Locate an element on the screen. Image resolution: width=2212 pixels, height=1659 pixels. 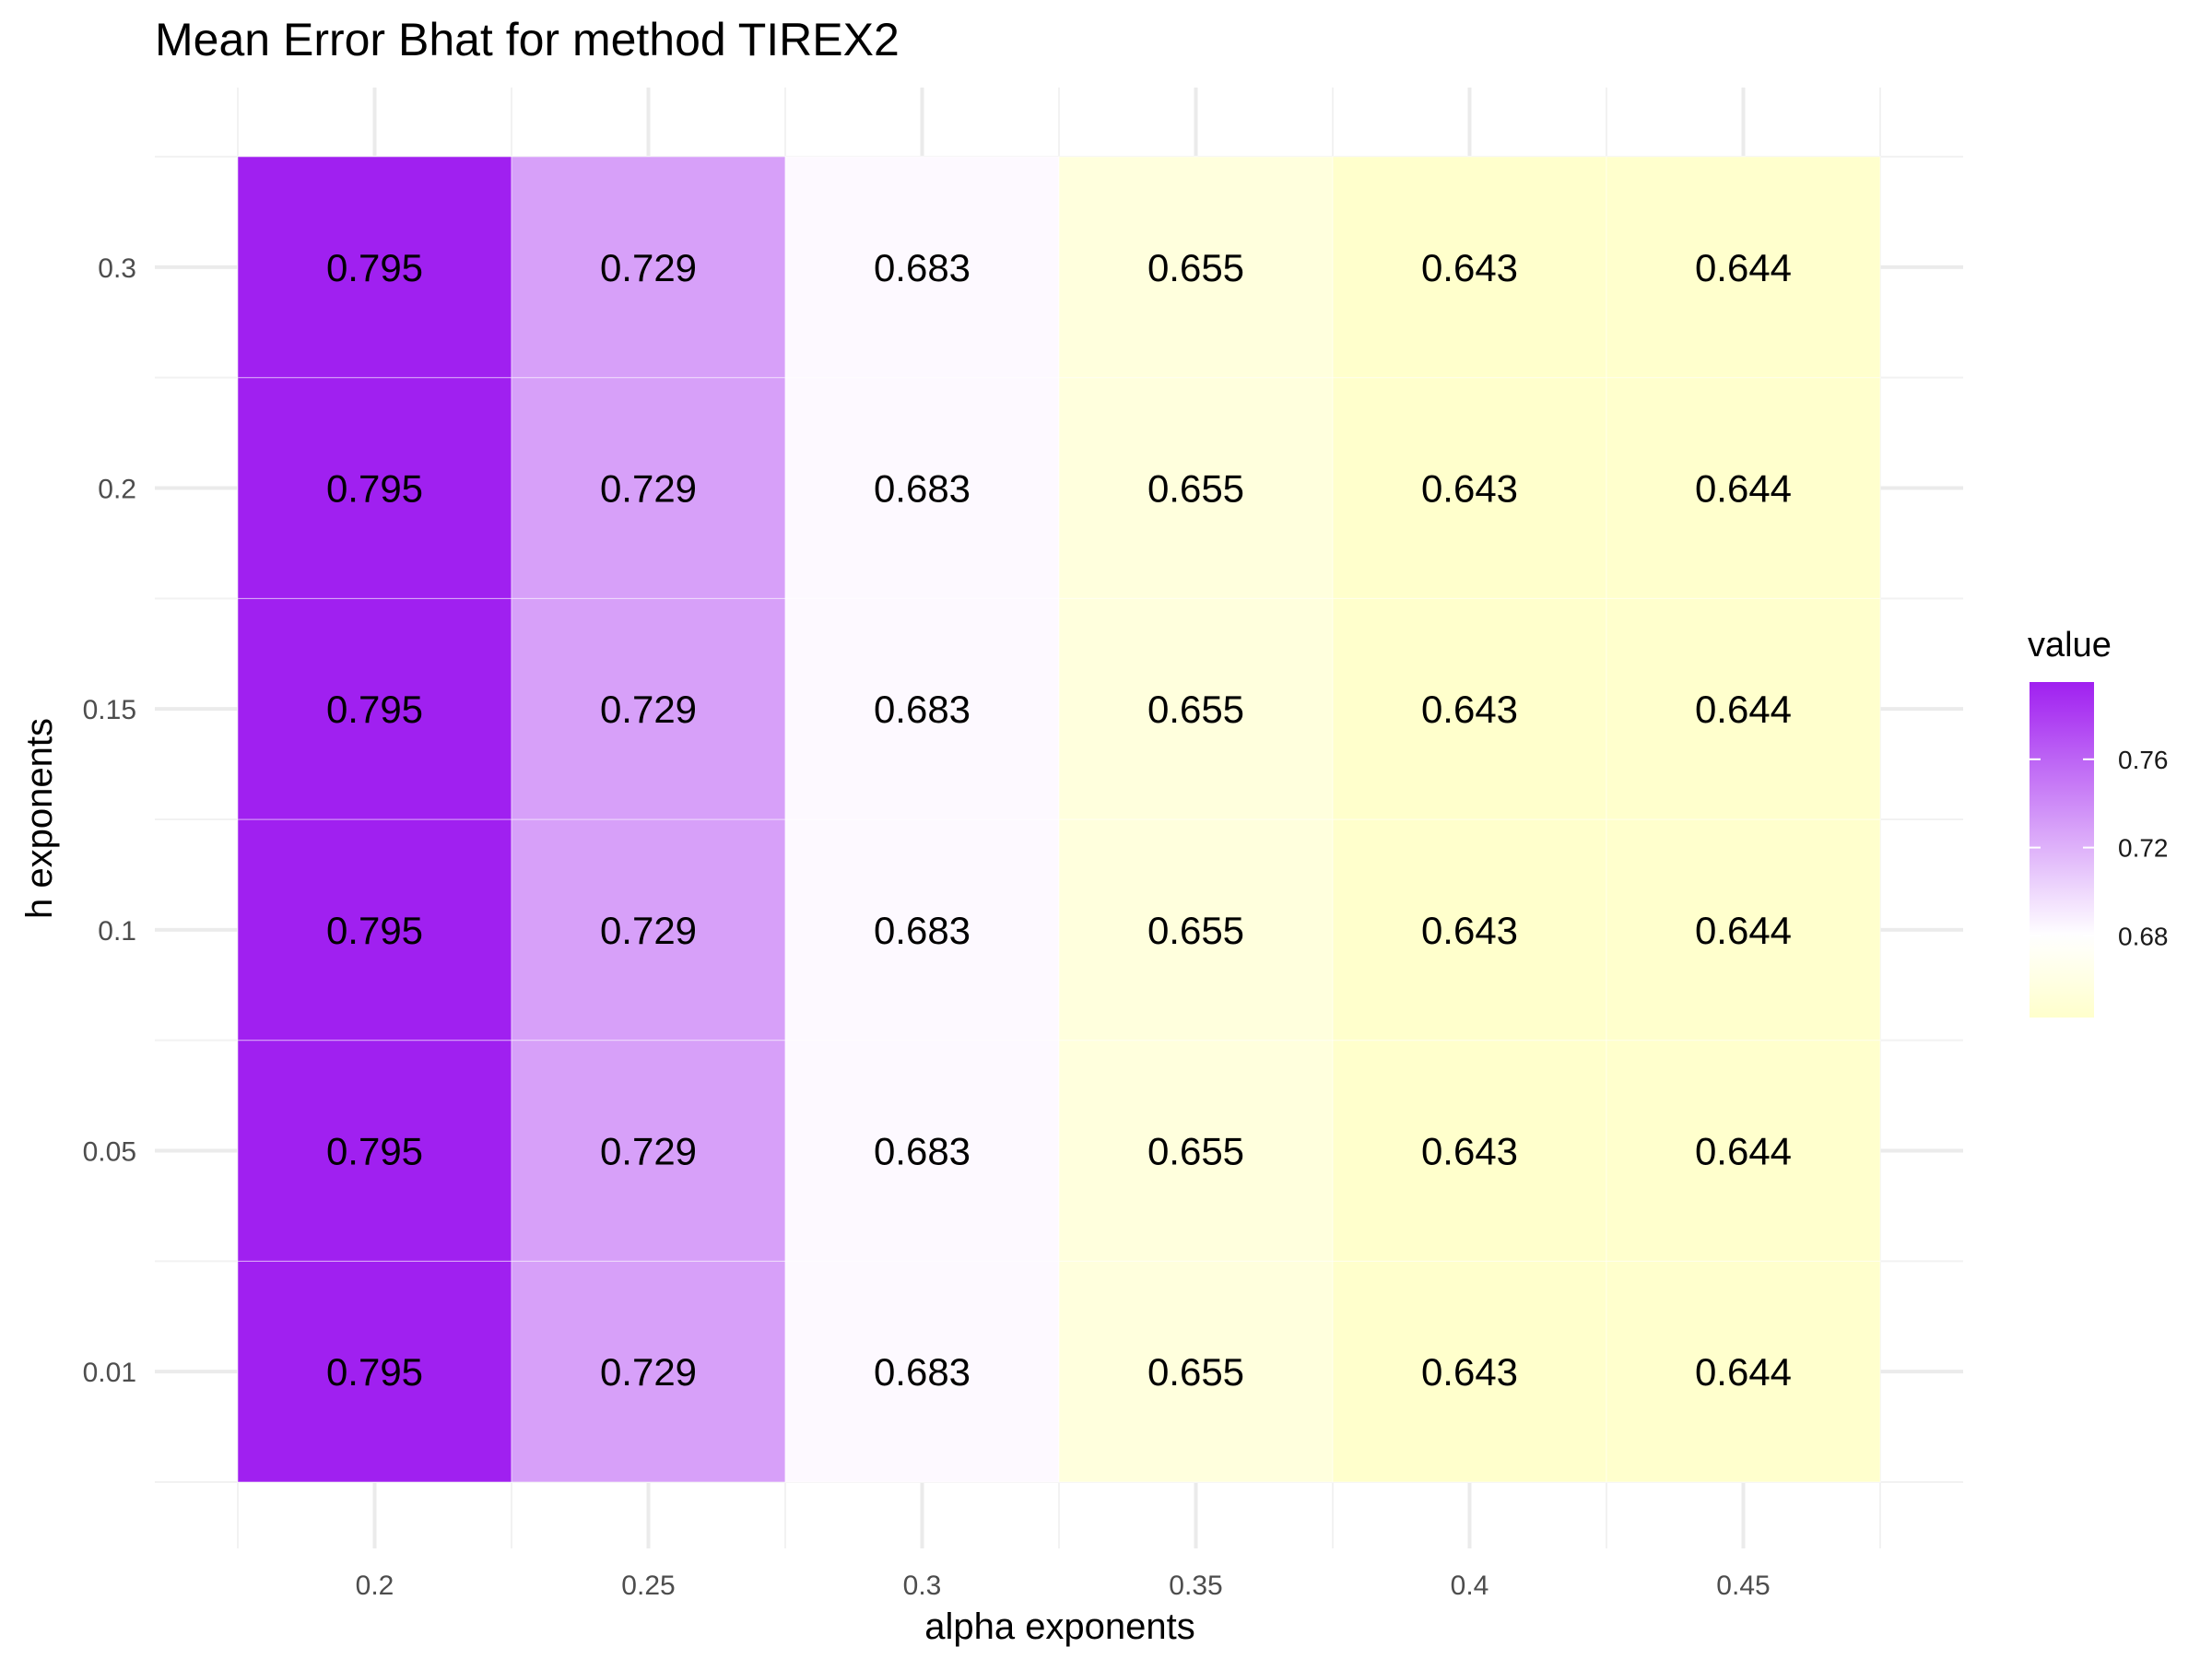
x-tick-label: 0.35 is located at coordinates (1195, 1586).